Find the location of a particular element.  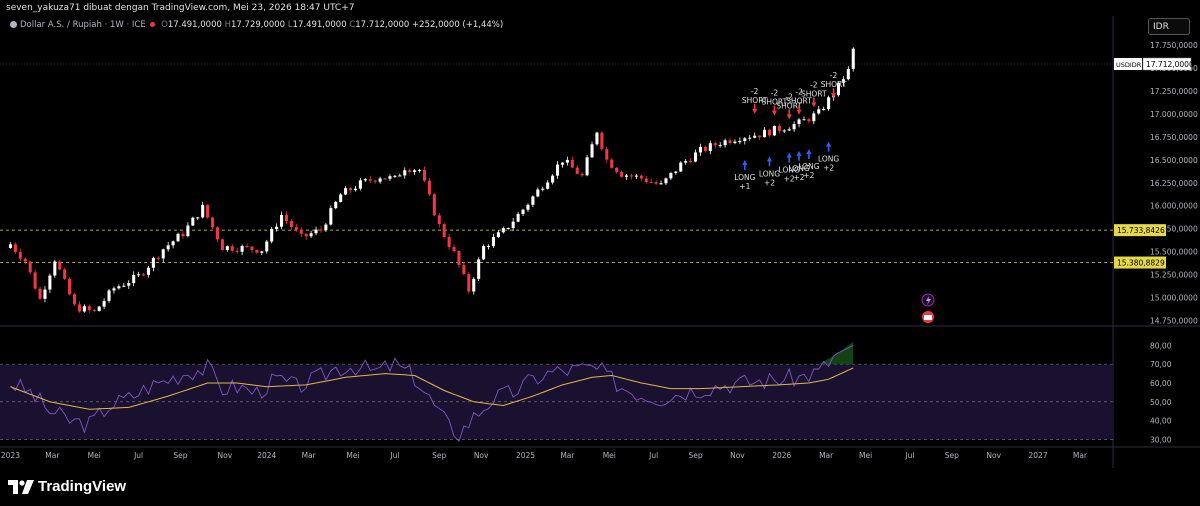

price-tick-label: 16.750,0000 is located at coordinates (1174, 137).